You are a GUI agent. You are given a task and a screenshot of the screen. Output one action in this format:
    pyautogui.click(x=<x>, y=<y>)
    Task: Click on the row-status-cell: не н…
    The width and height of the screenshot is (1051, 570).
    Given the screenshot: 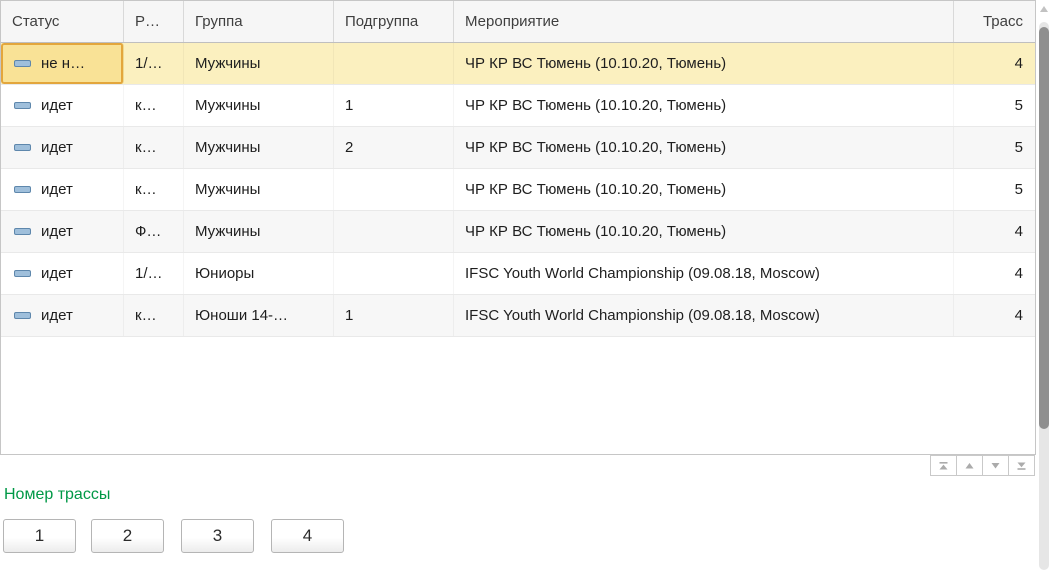 What is the action you would take?
    pyautogui.click(x=62, y=63)
    